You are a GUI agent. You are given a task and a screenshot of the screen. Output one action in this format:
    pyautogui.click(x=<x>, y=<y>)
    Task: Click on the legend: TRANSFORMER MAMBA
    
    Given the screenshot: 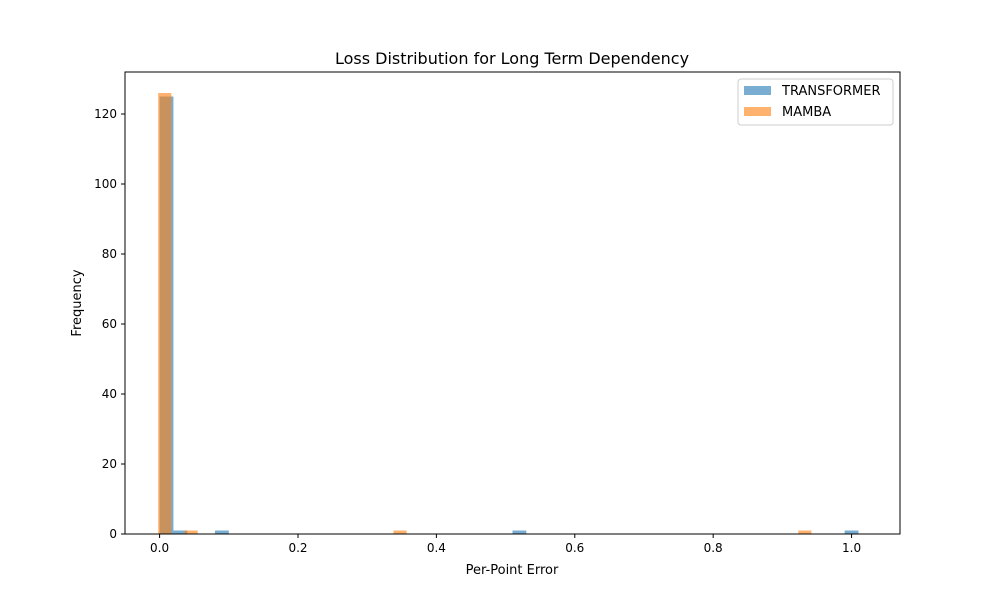 What is the action you would take?
    pyautogui.click(x=815, y=102)
    